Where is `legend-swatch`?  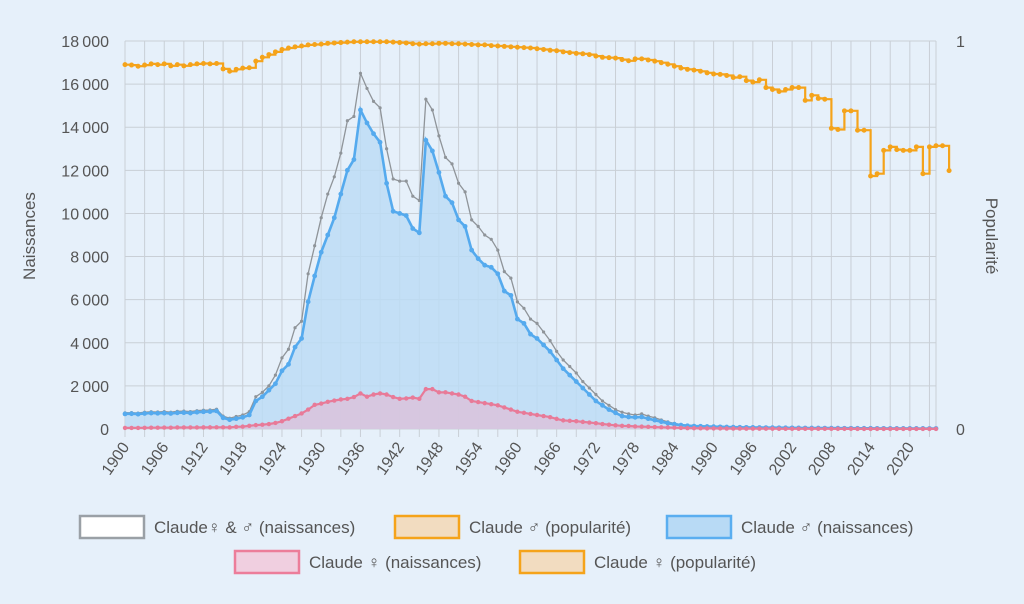
legend-swatch is located at coordinates (427, 527).